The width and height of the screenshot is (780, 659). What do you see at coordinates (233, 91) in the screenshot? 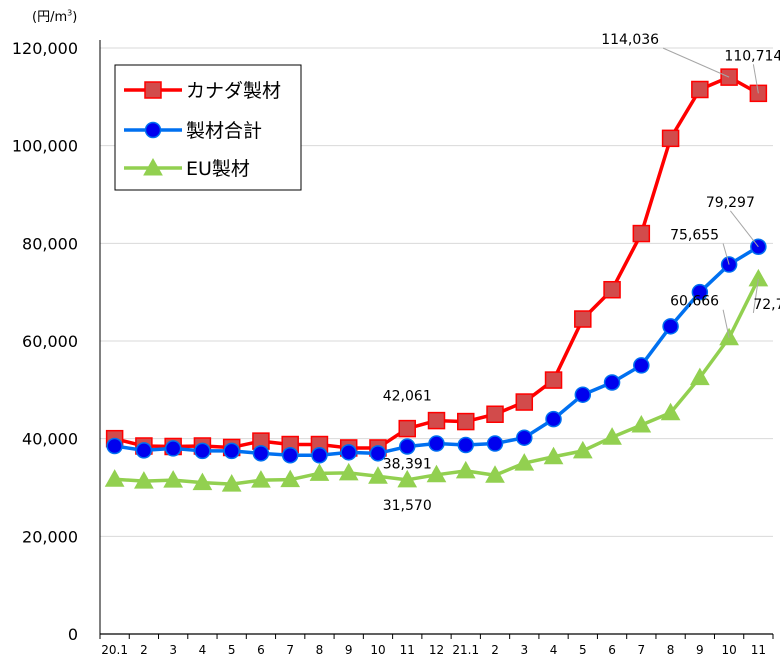
I see `legend-label: カナダ製材` at bounding box center [233, 91].